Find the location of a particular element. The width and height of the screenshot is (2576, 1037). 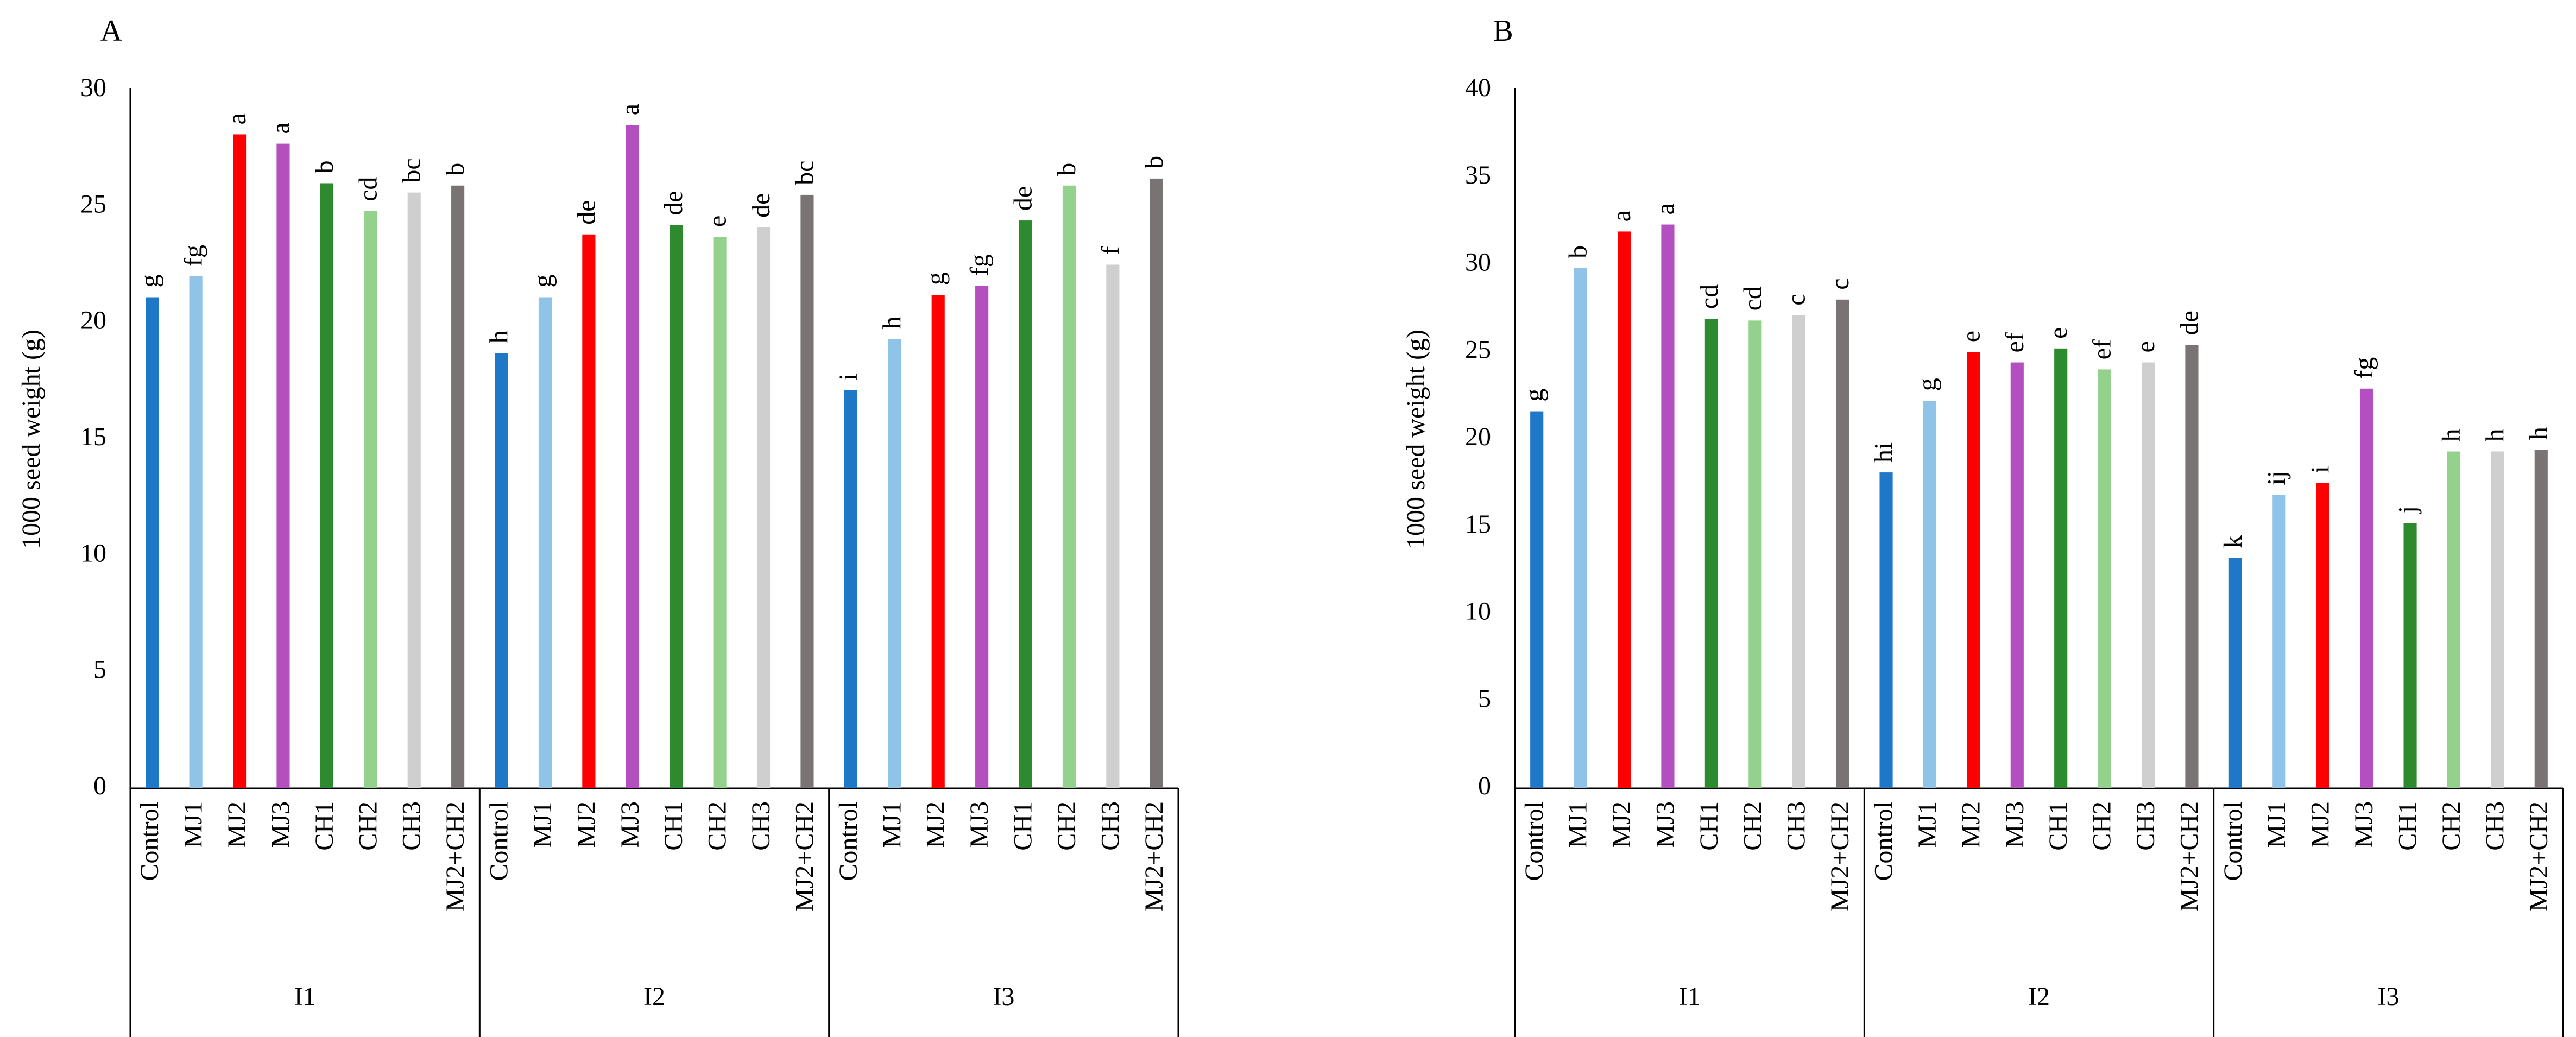

group-label: I2 is located at coordinates (654, 997).